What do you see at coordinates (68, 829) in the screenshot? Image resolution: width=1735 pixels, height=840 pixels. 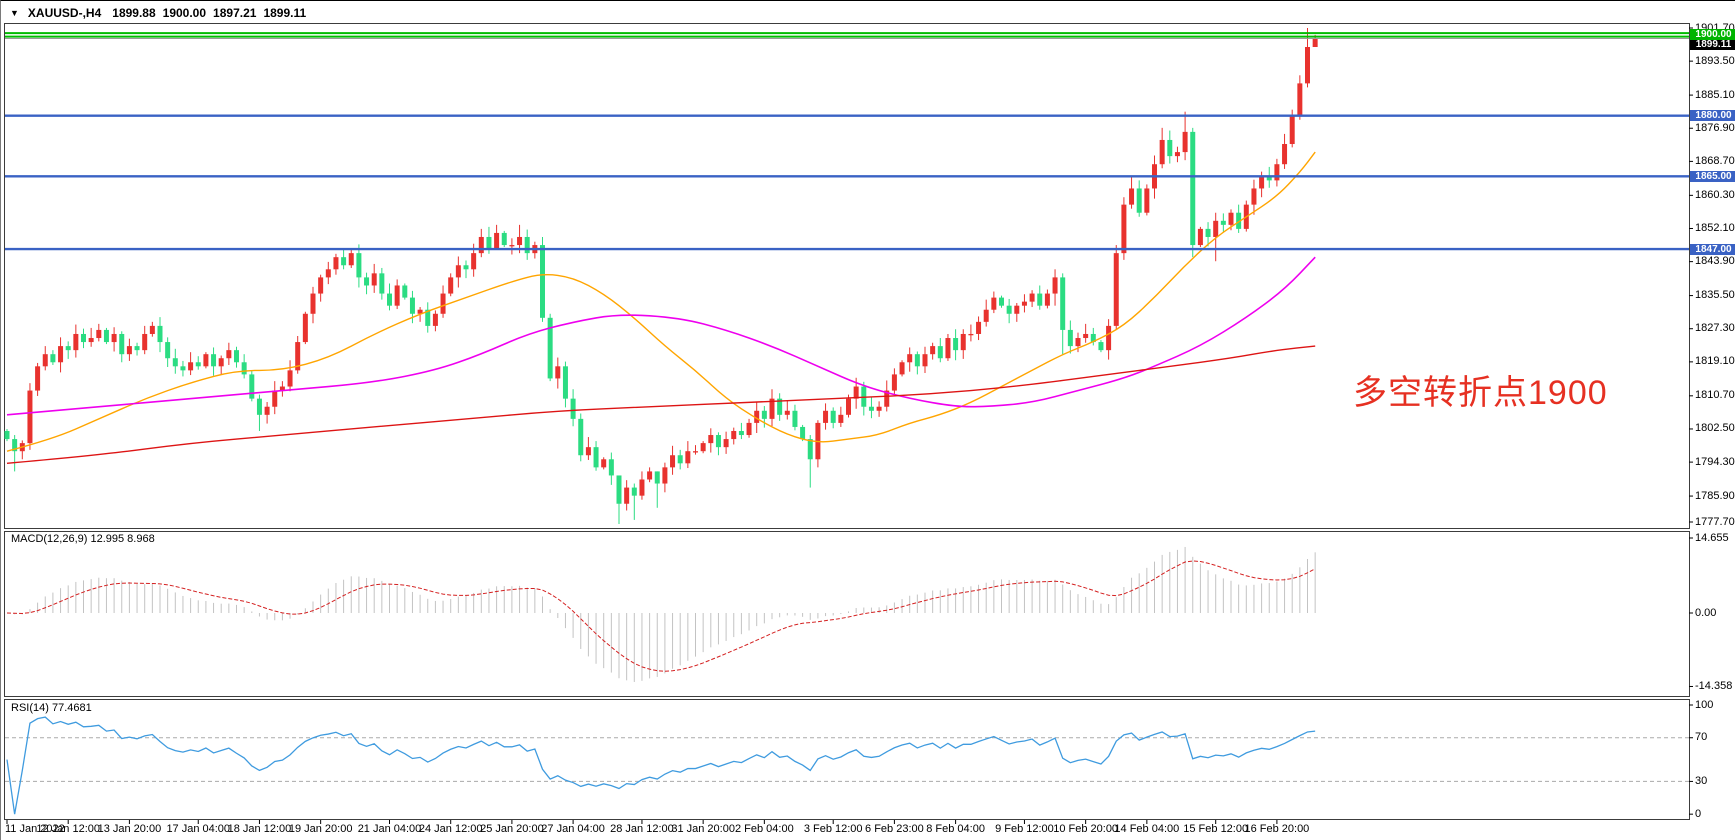 I see `time-axis-label: 12 Jan 12:00` at bounding box center [68, 829].